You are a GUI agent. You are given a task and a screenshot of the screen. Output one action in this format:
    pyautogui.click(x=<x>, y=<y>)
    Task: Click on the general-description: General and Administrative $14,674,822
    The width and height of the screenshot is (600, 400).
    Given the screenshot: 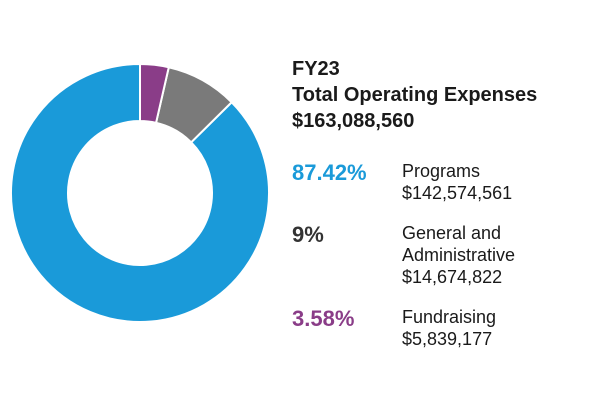 What is the action you would take?
    pyautogui.click(x=458, y=255)
    